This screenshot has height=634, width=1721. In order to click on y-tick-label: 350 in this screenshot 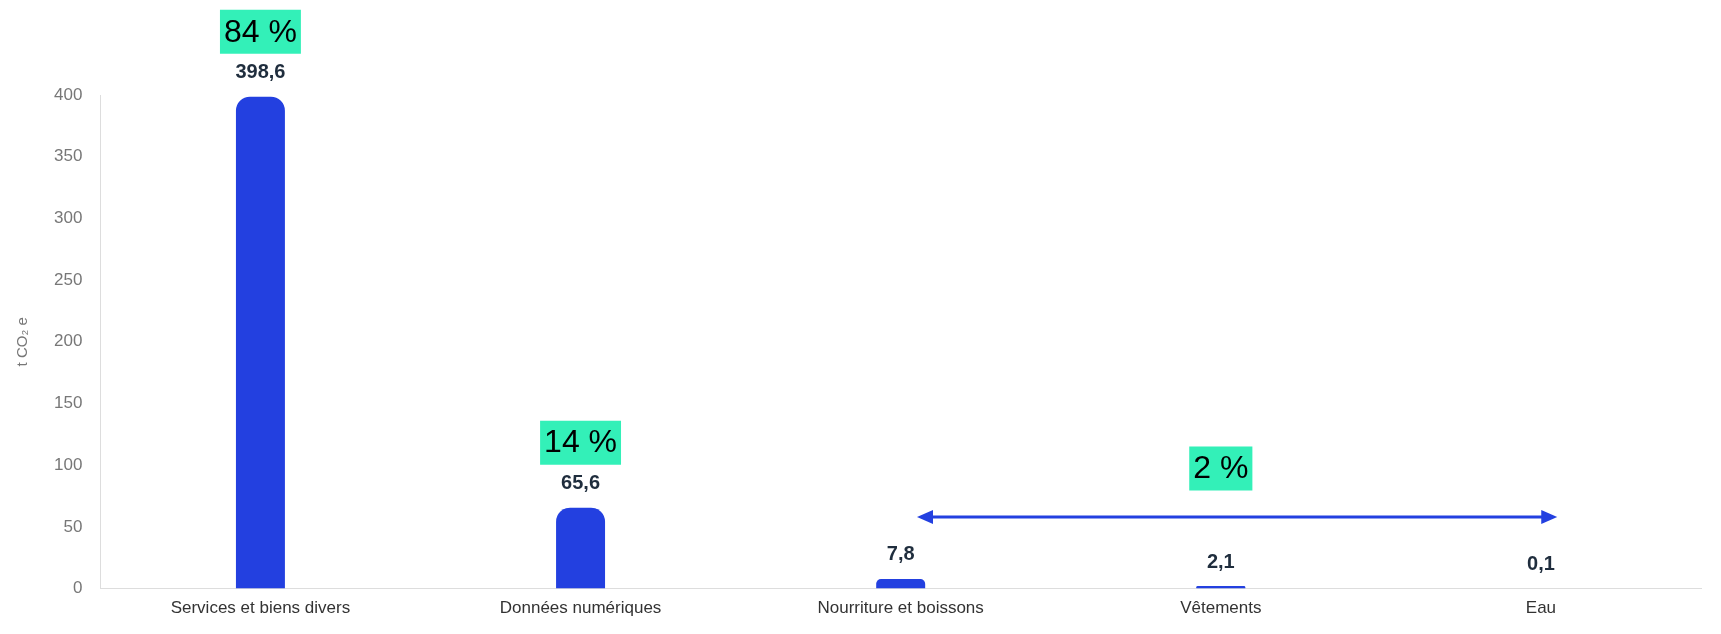, I will do `click(68, 156)`.